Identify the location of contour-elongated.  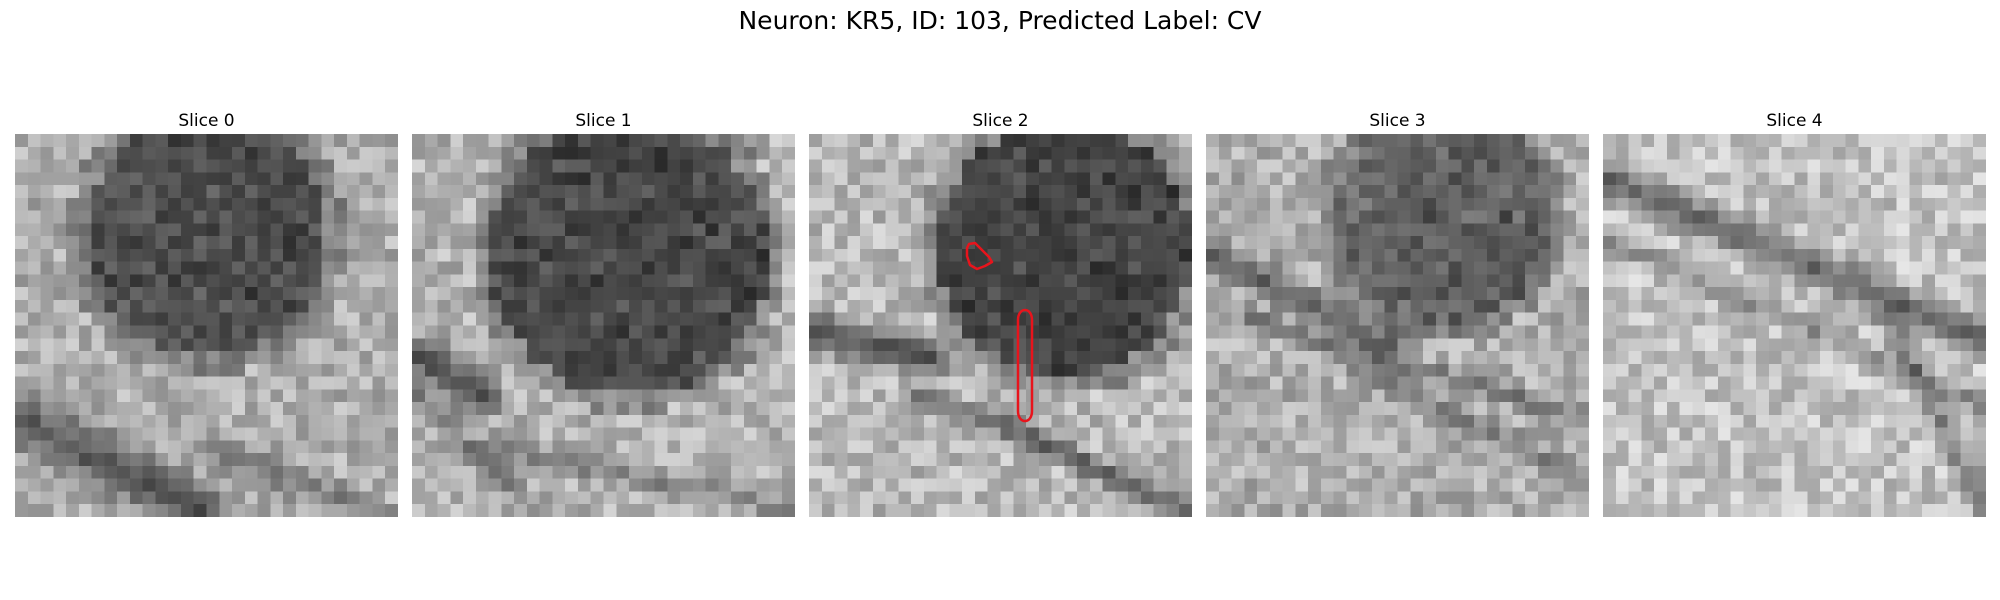
(1025, 365).